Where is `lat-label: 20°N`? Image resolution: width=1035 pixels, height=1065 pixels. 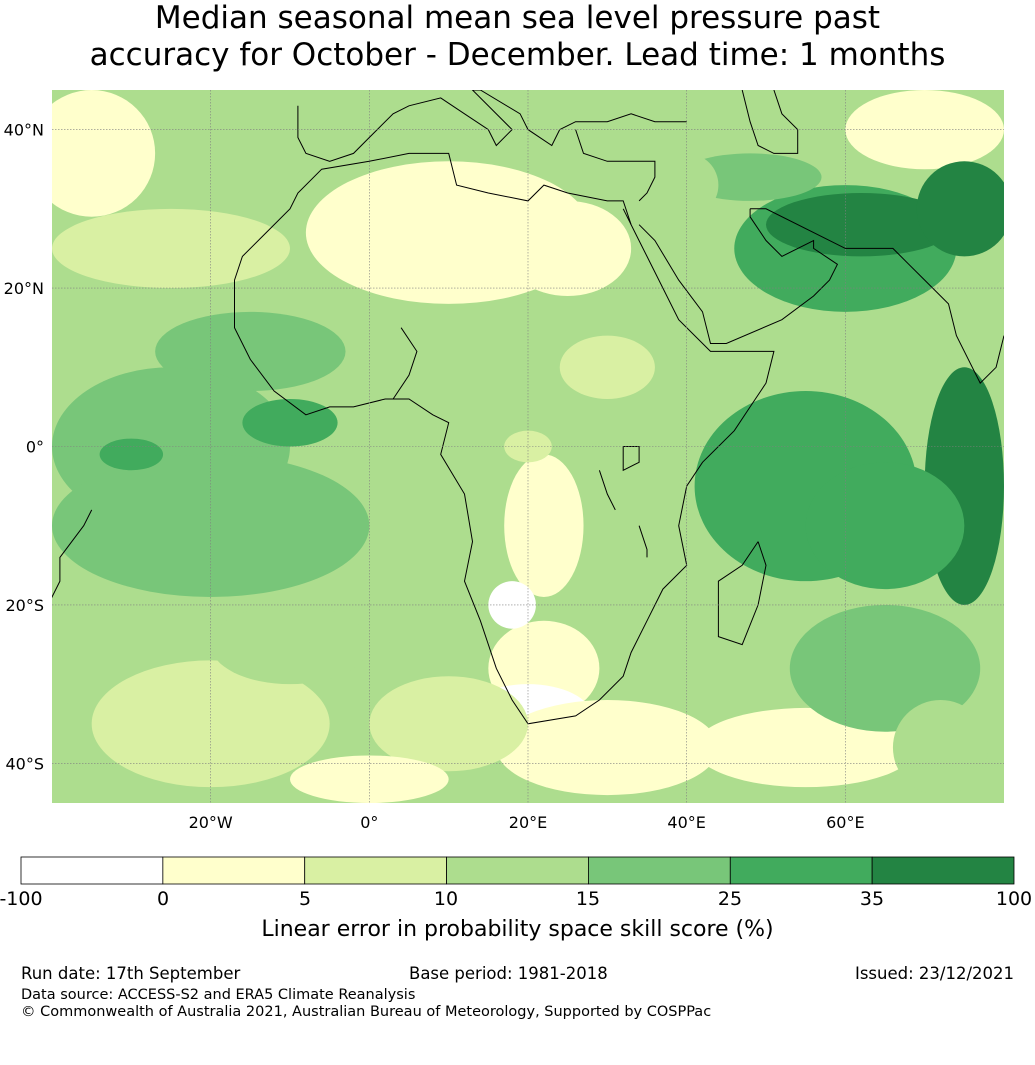
lat-label: 20°N is located at coordinates (24, 288).